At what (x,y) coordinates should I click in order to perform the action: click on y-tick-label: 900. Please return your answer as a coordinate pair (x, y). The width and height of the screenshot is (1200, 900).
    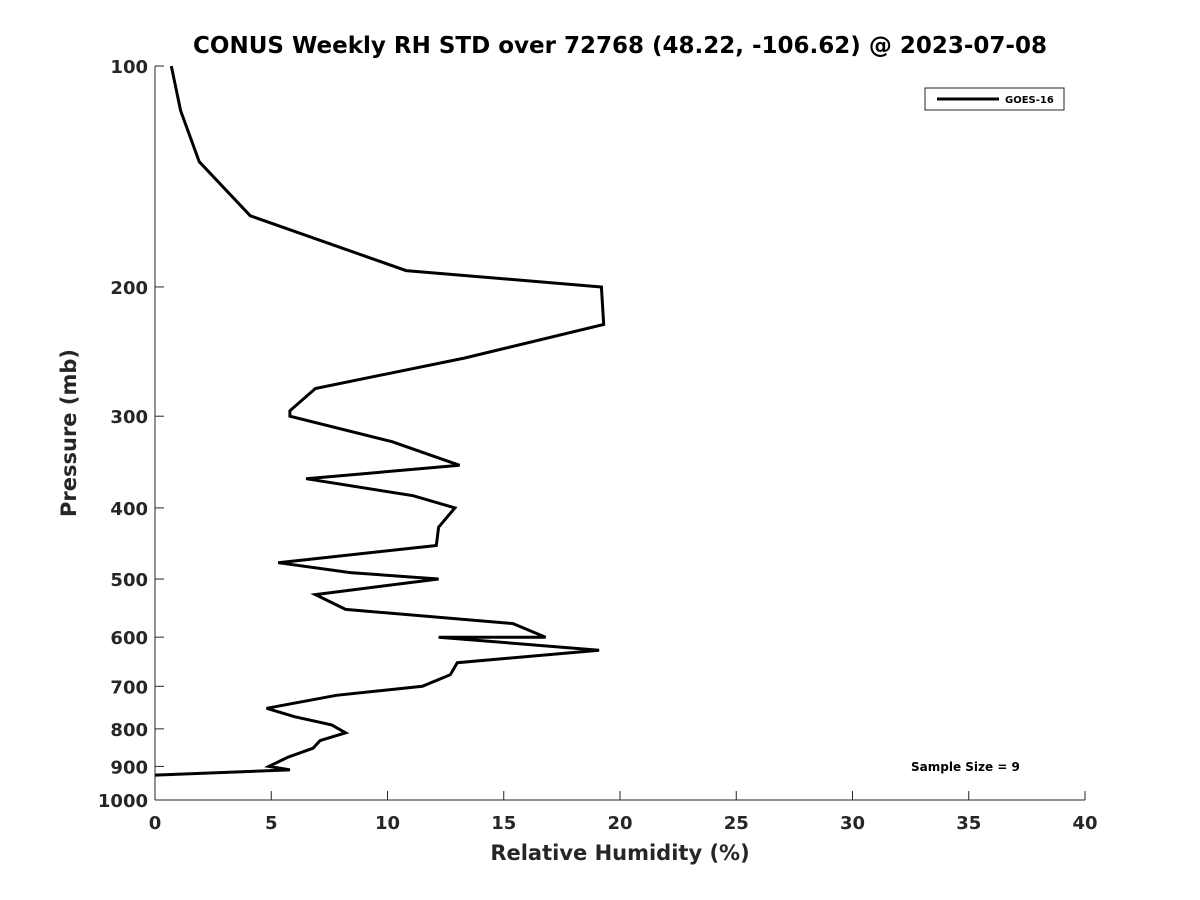
    Looking at the image, I should click on (129, 767).